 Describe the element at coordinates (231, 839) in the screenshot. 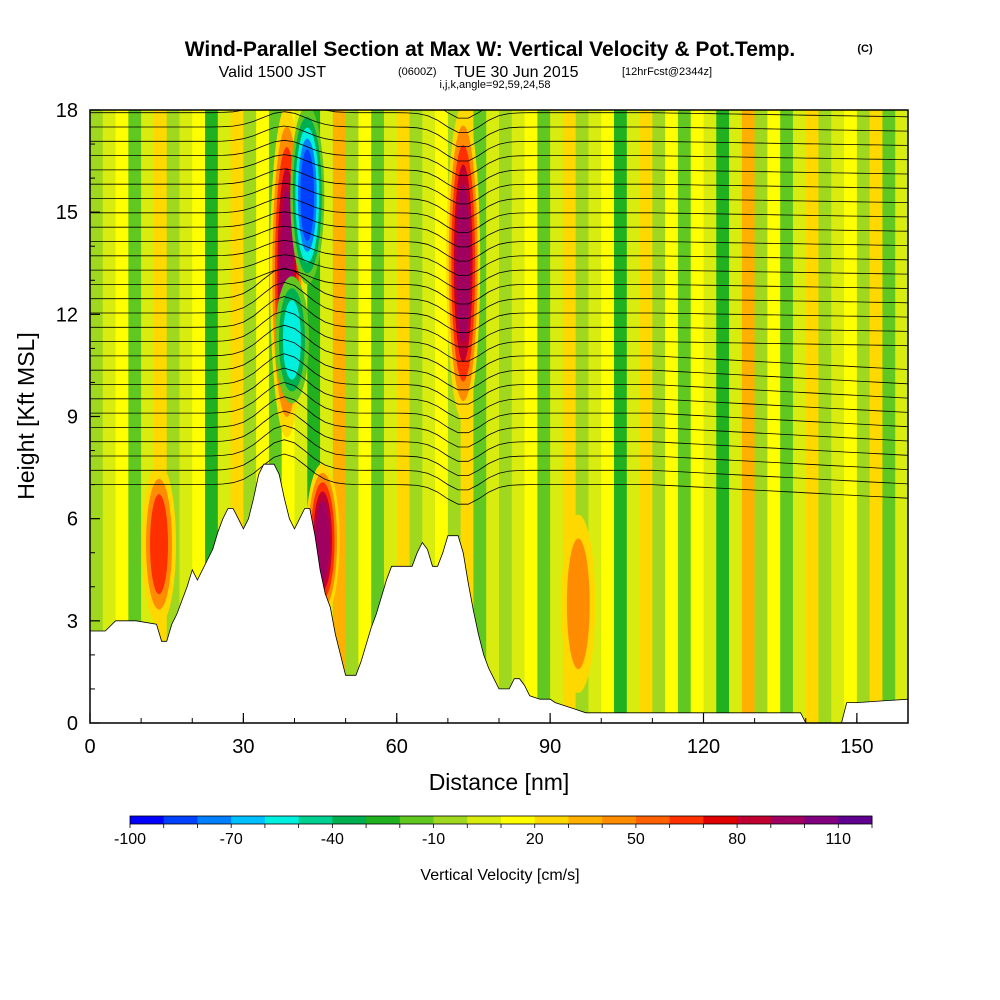

I see `colorbar-tick-label: -70` at that location.